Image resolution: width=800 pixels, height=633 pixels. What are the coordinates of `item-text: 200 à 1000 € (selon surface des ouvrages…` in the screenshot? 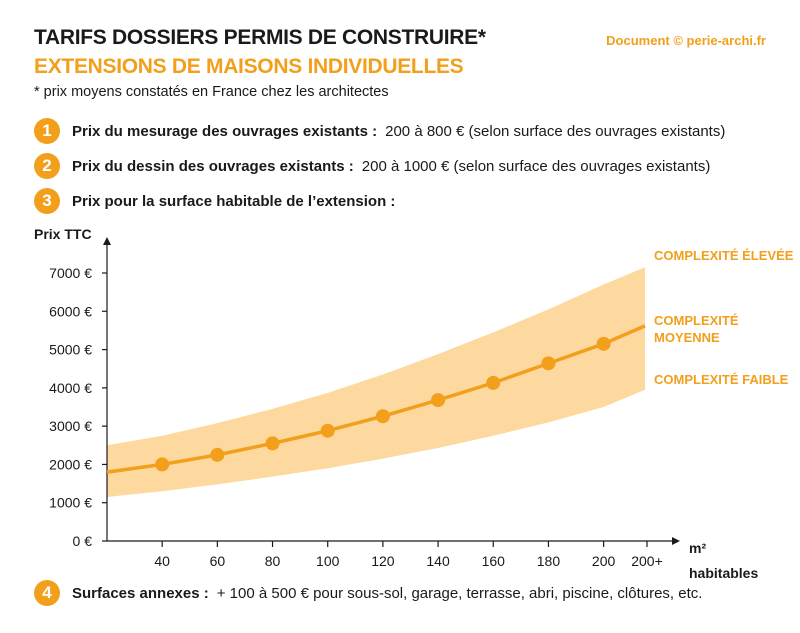 It's located at (536, 166).